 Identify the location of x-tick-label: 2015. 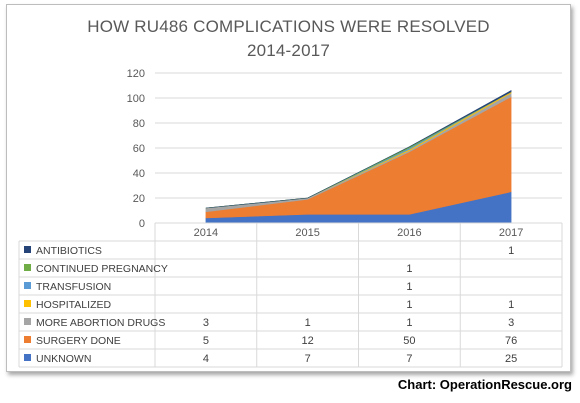
(307, 233).